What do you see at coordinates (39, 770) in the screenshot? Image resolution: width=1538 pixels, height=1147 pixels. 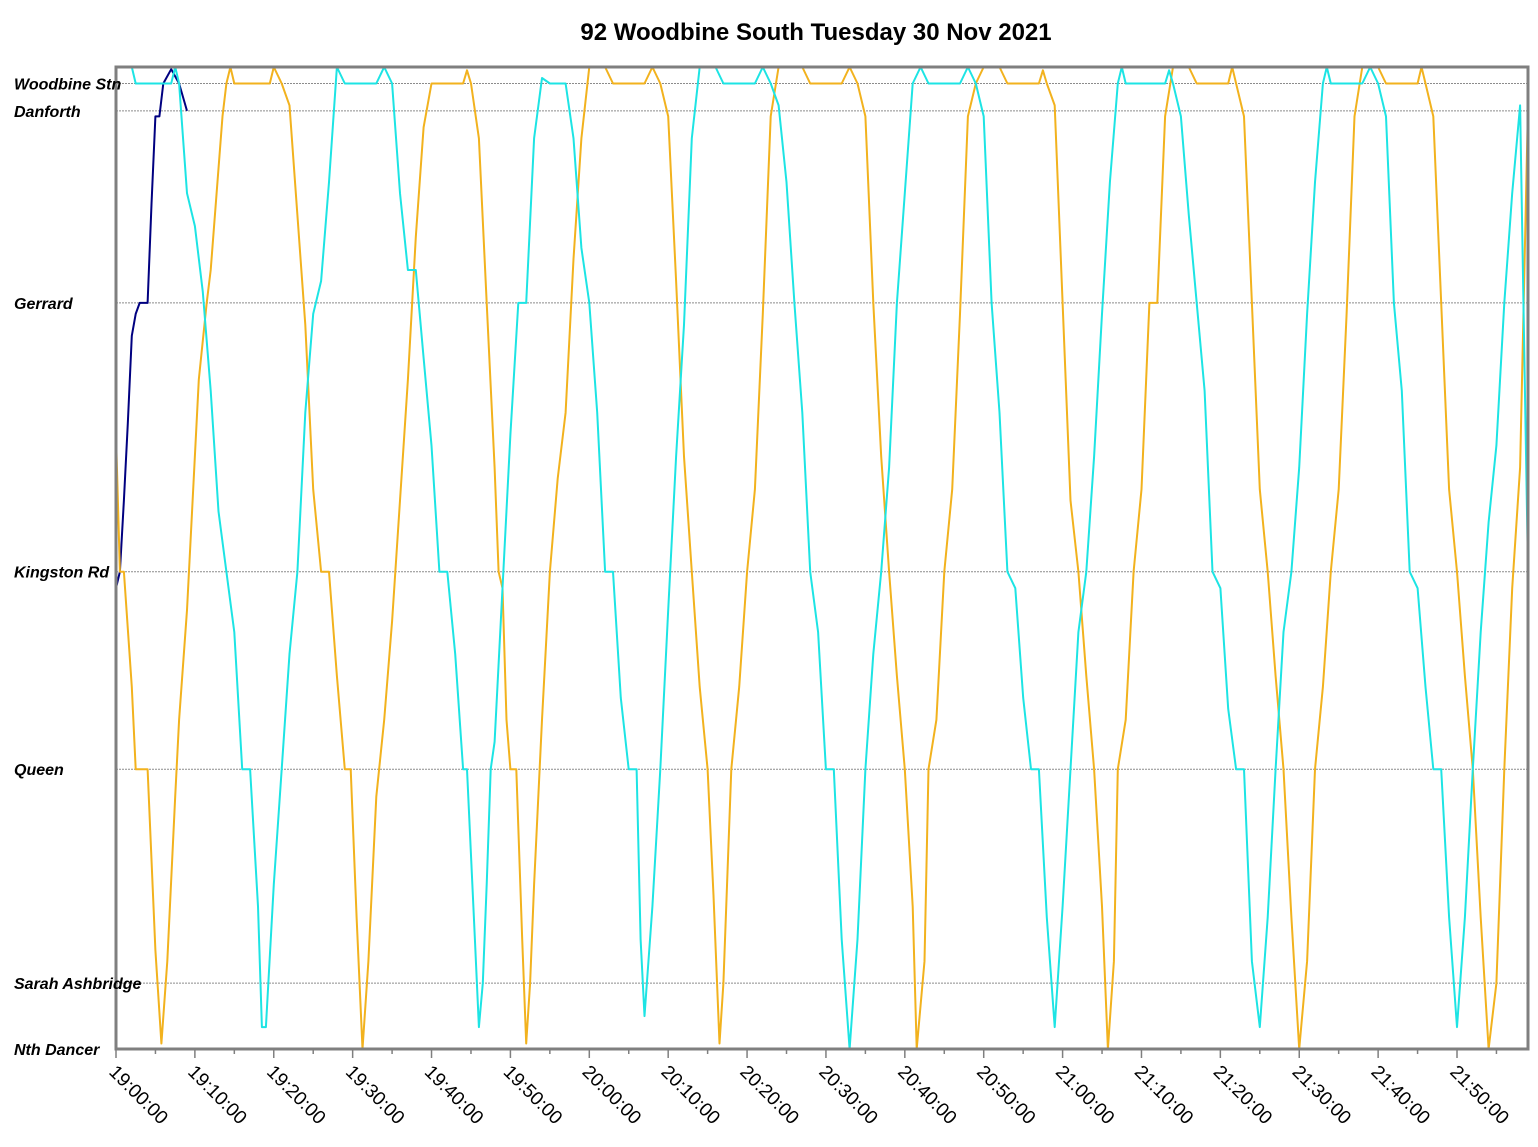 I see `stop-label: Queen` at bounding box center [39, 770].